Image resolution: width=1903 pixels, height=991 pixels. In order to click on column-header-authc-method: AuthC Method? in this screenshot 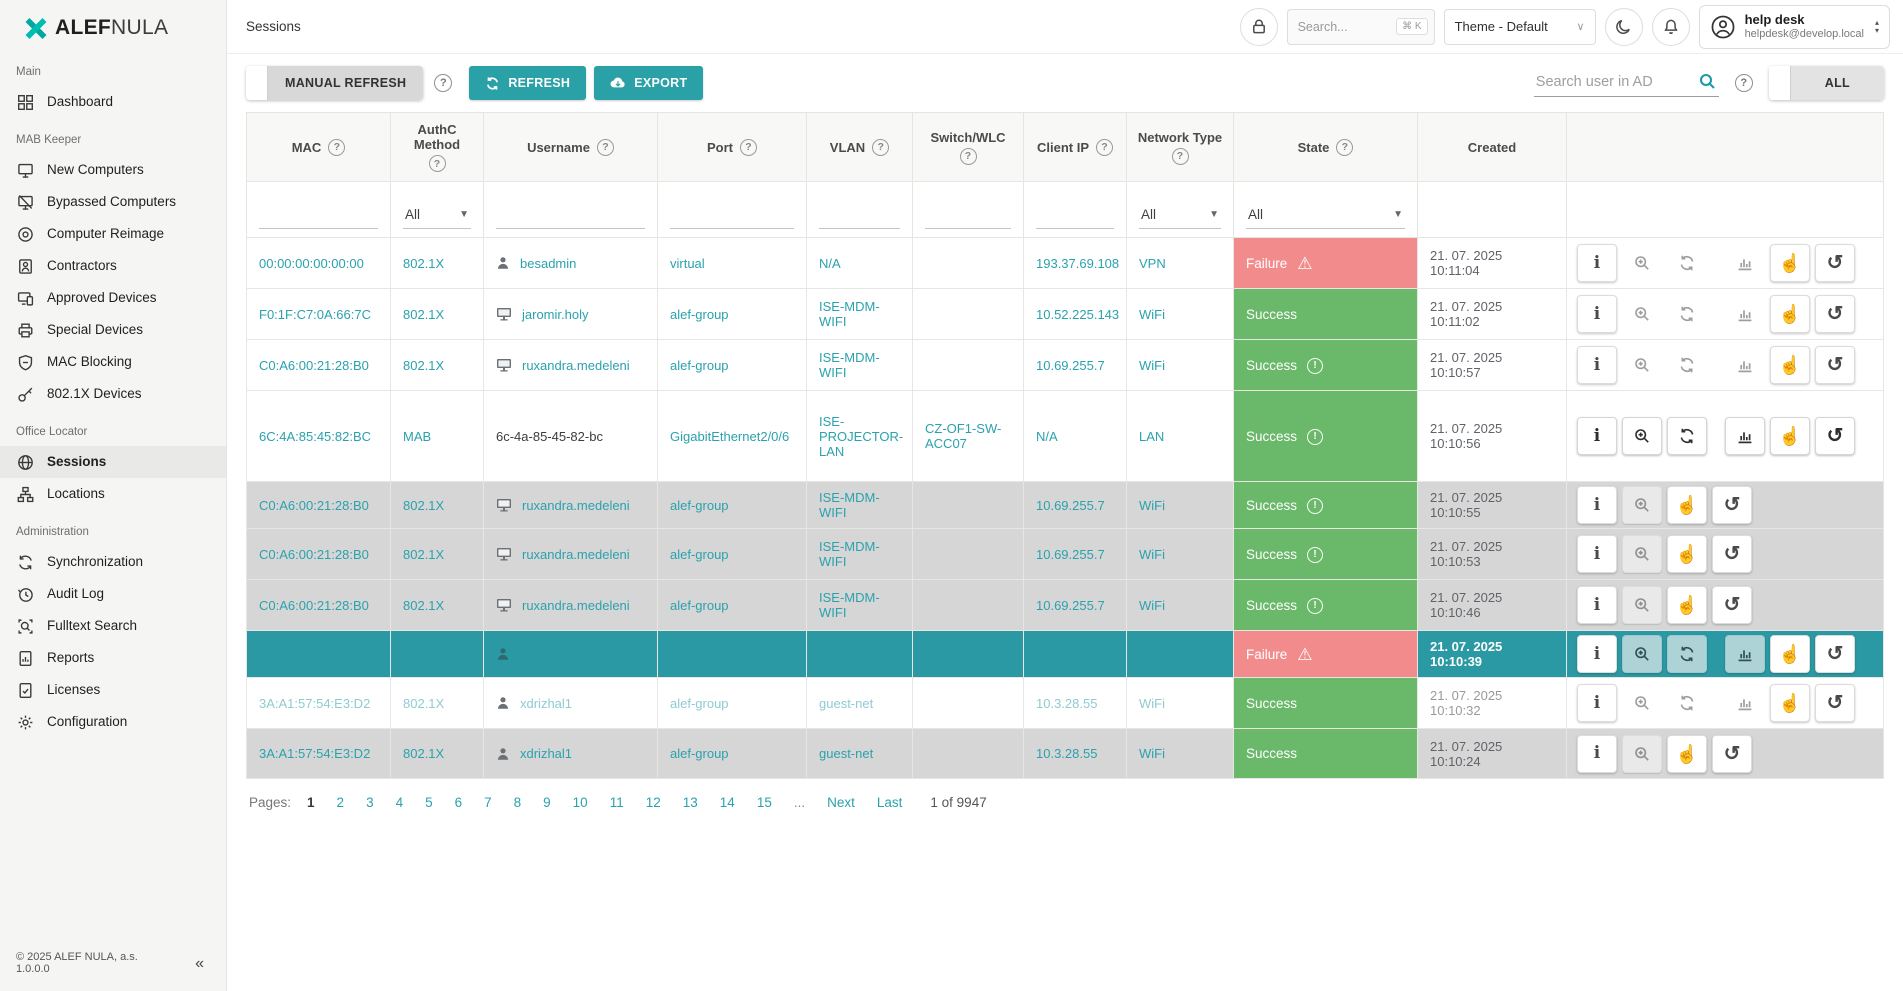, I will do `click(437, 147)`.